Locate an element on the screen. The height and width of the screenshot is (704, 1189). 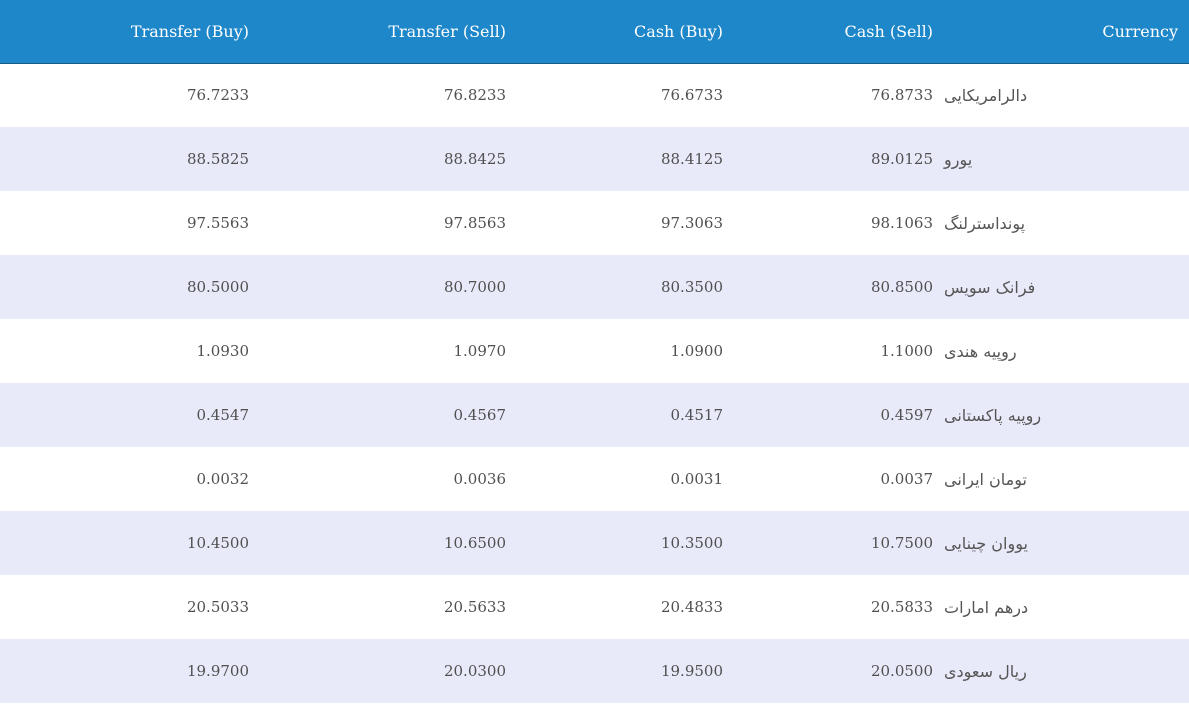
cash-sell-cell: 76.8733 is located at coordinates (901, 95).